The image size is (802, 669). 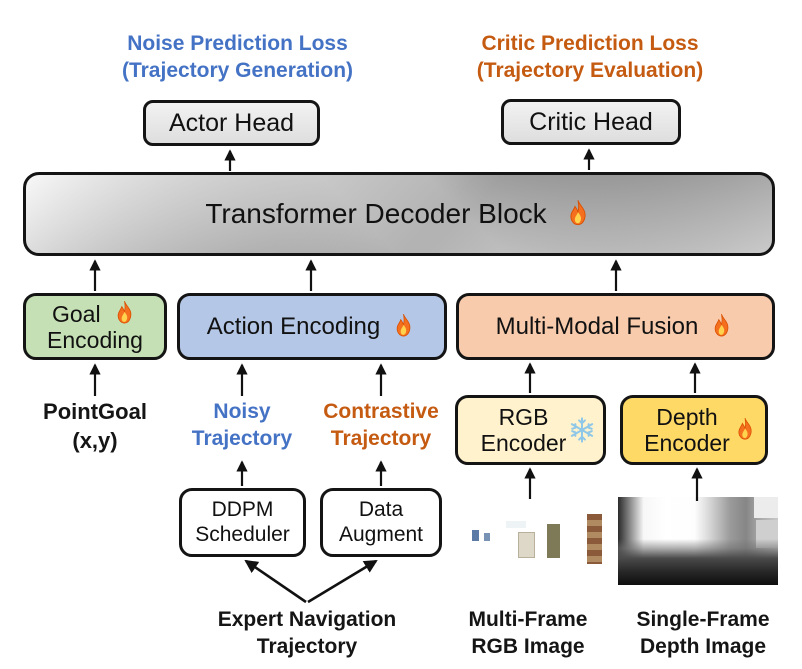 I want to click on depth-encoder-line2: Encoder, so click(x=687, y=443).